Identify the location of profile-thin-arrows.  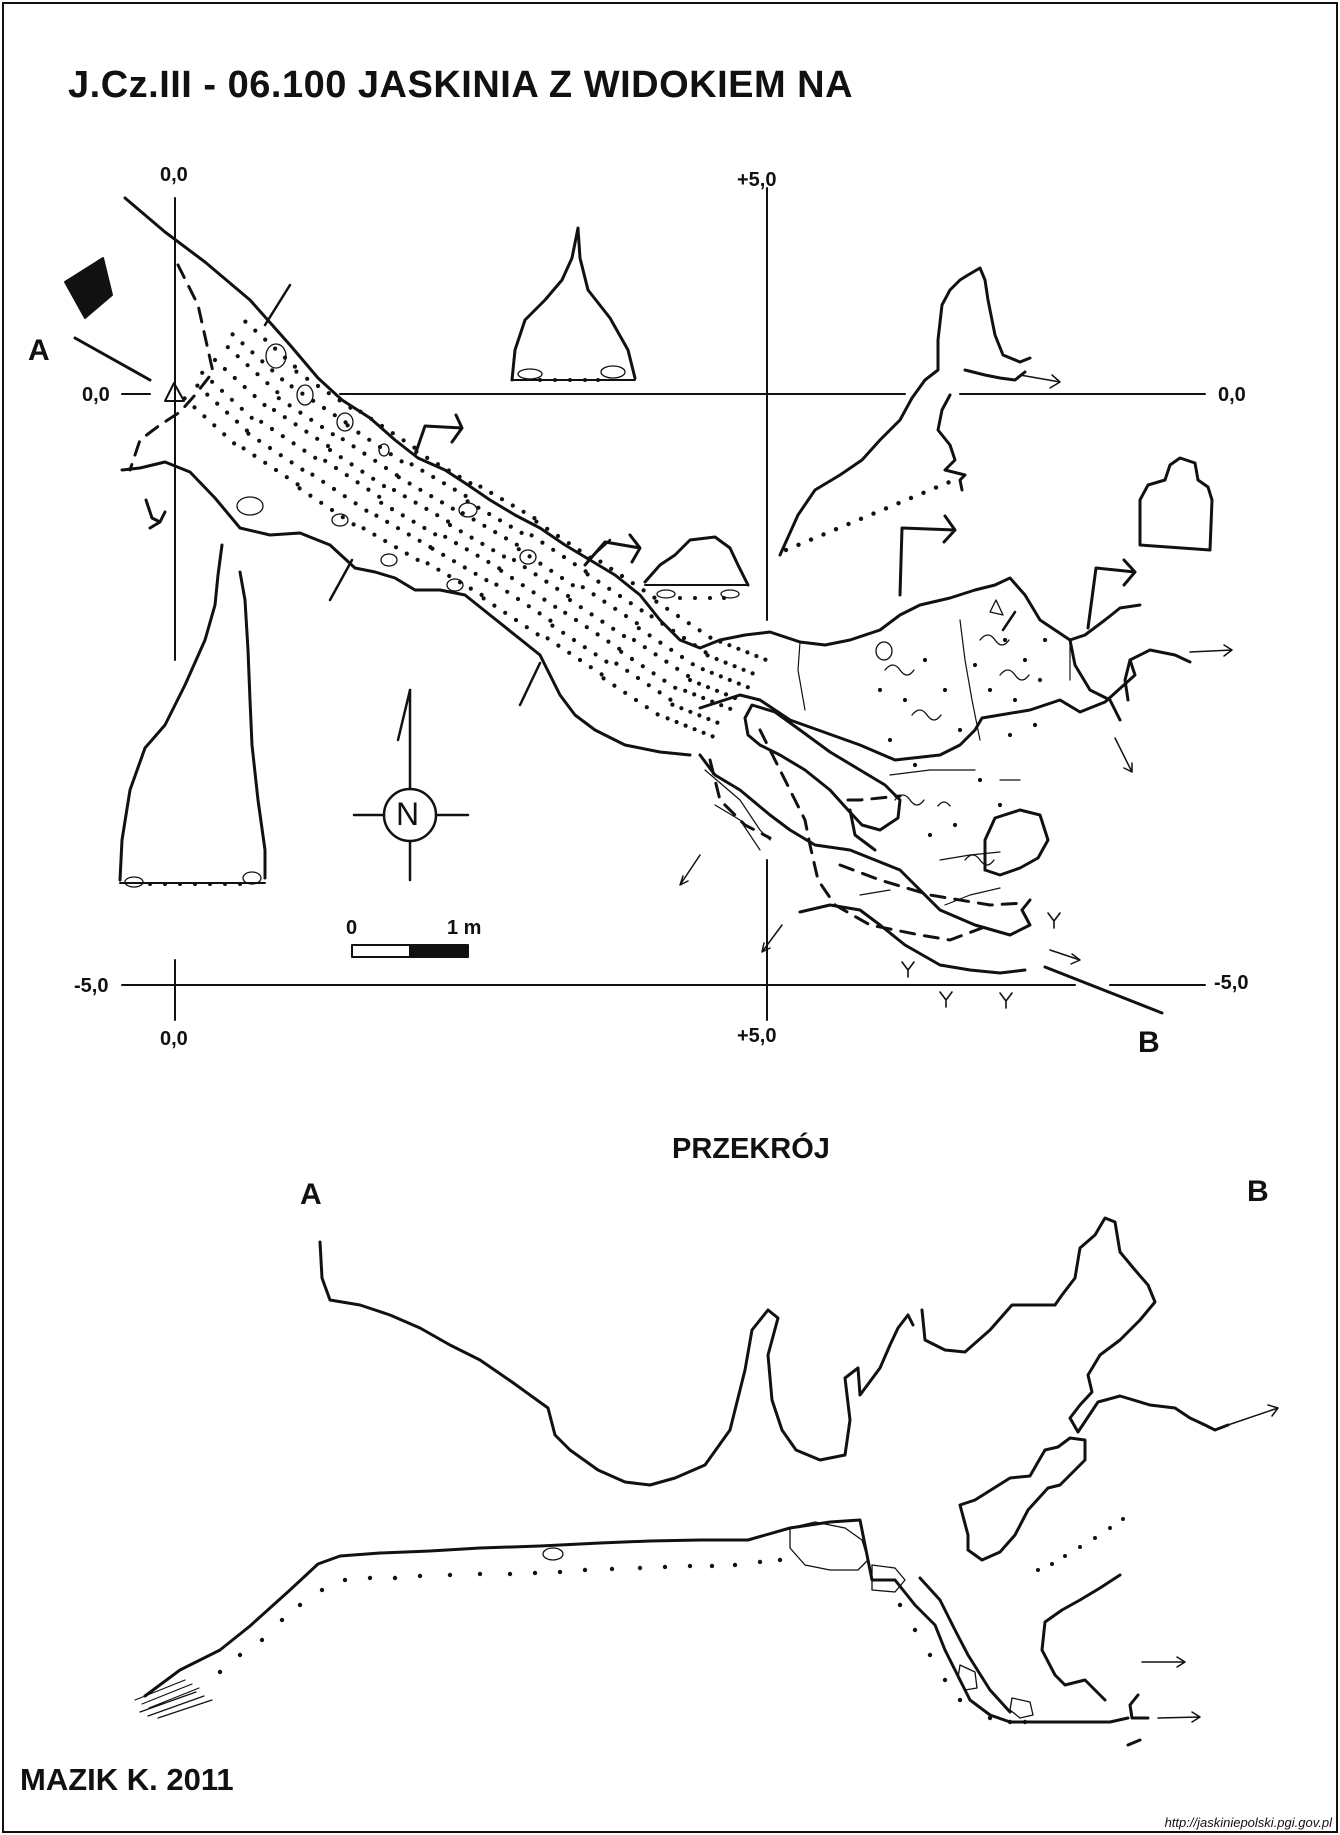
(1210, 1563).